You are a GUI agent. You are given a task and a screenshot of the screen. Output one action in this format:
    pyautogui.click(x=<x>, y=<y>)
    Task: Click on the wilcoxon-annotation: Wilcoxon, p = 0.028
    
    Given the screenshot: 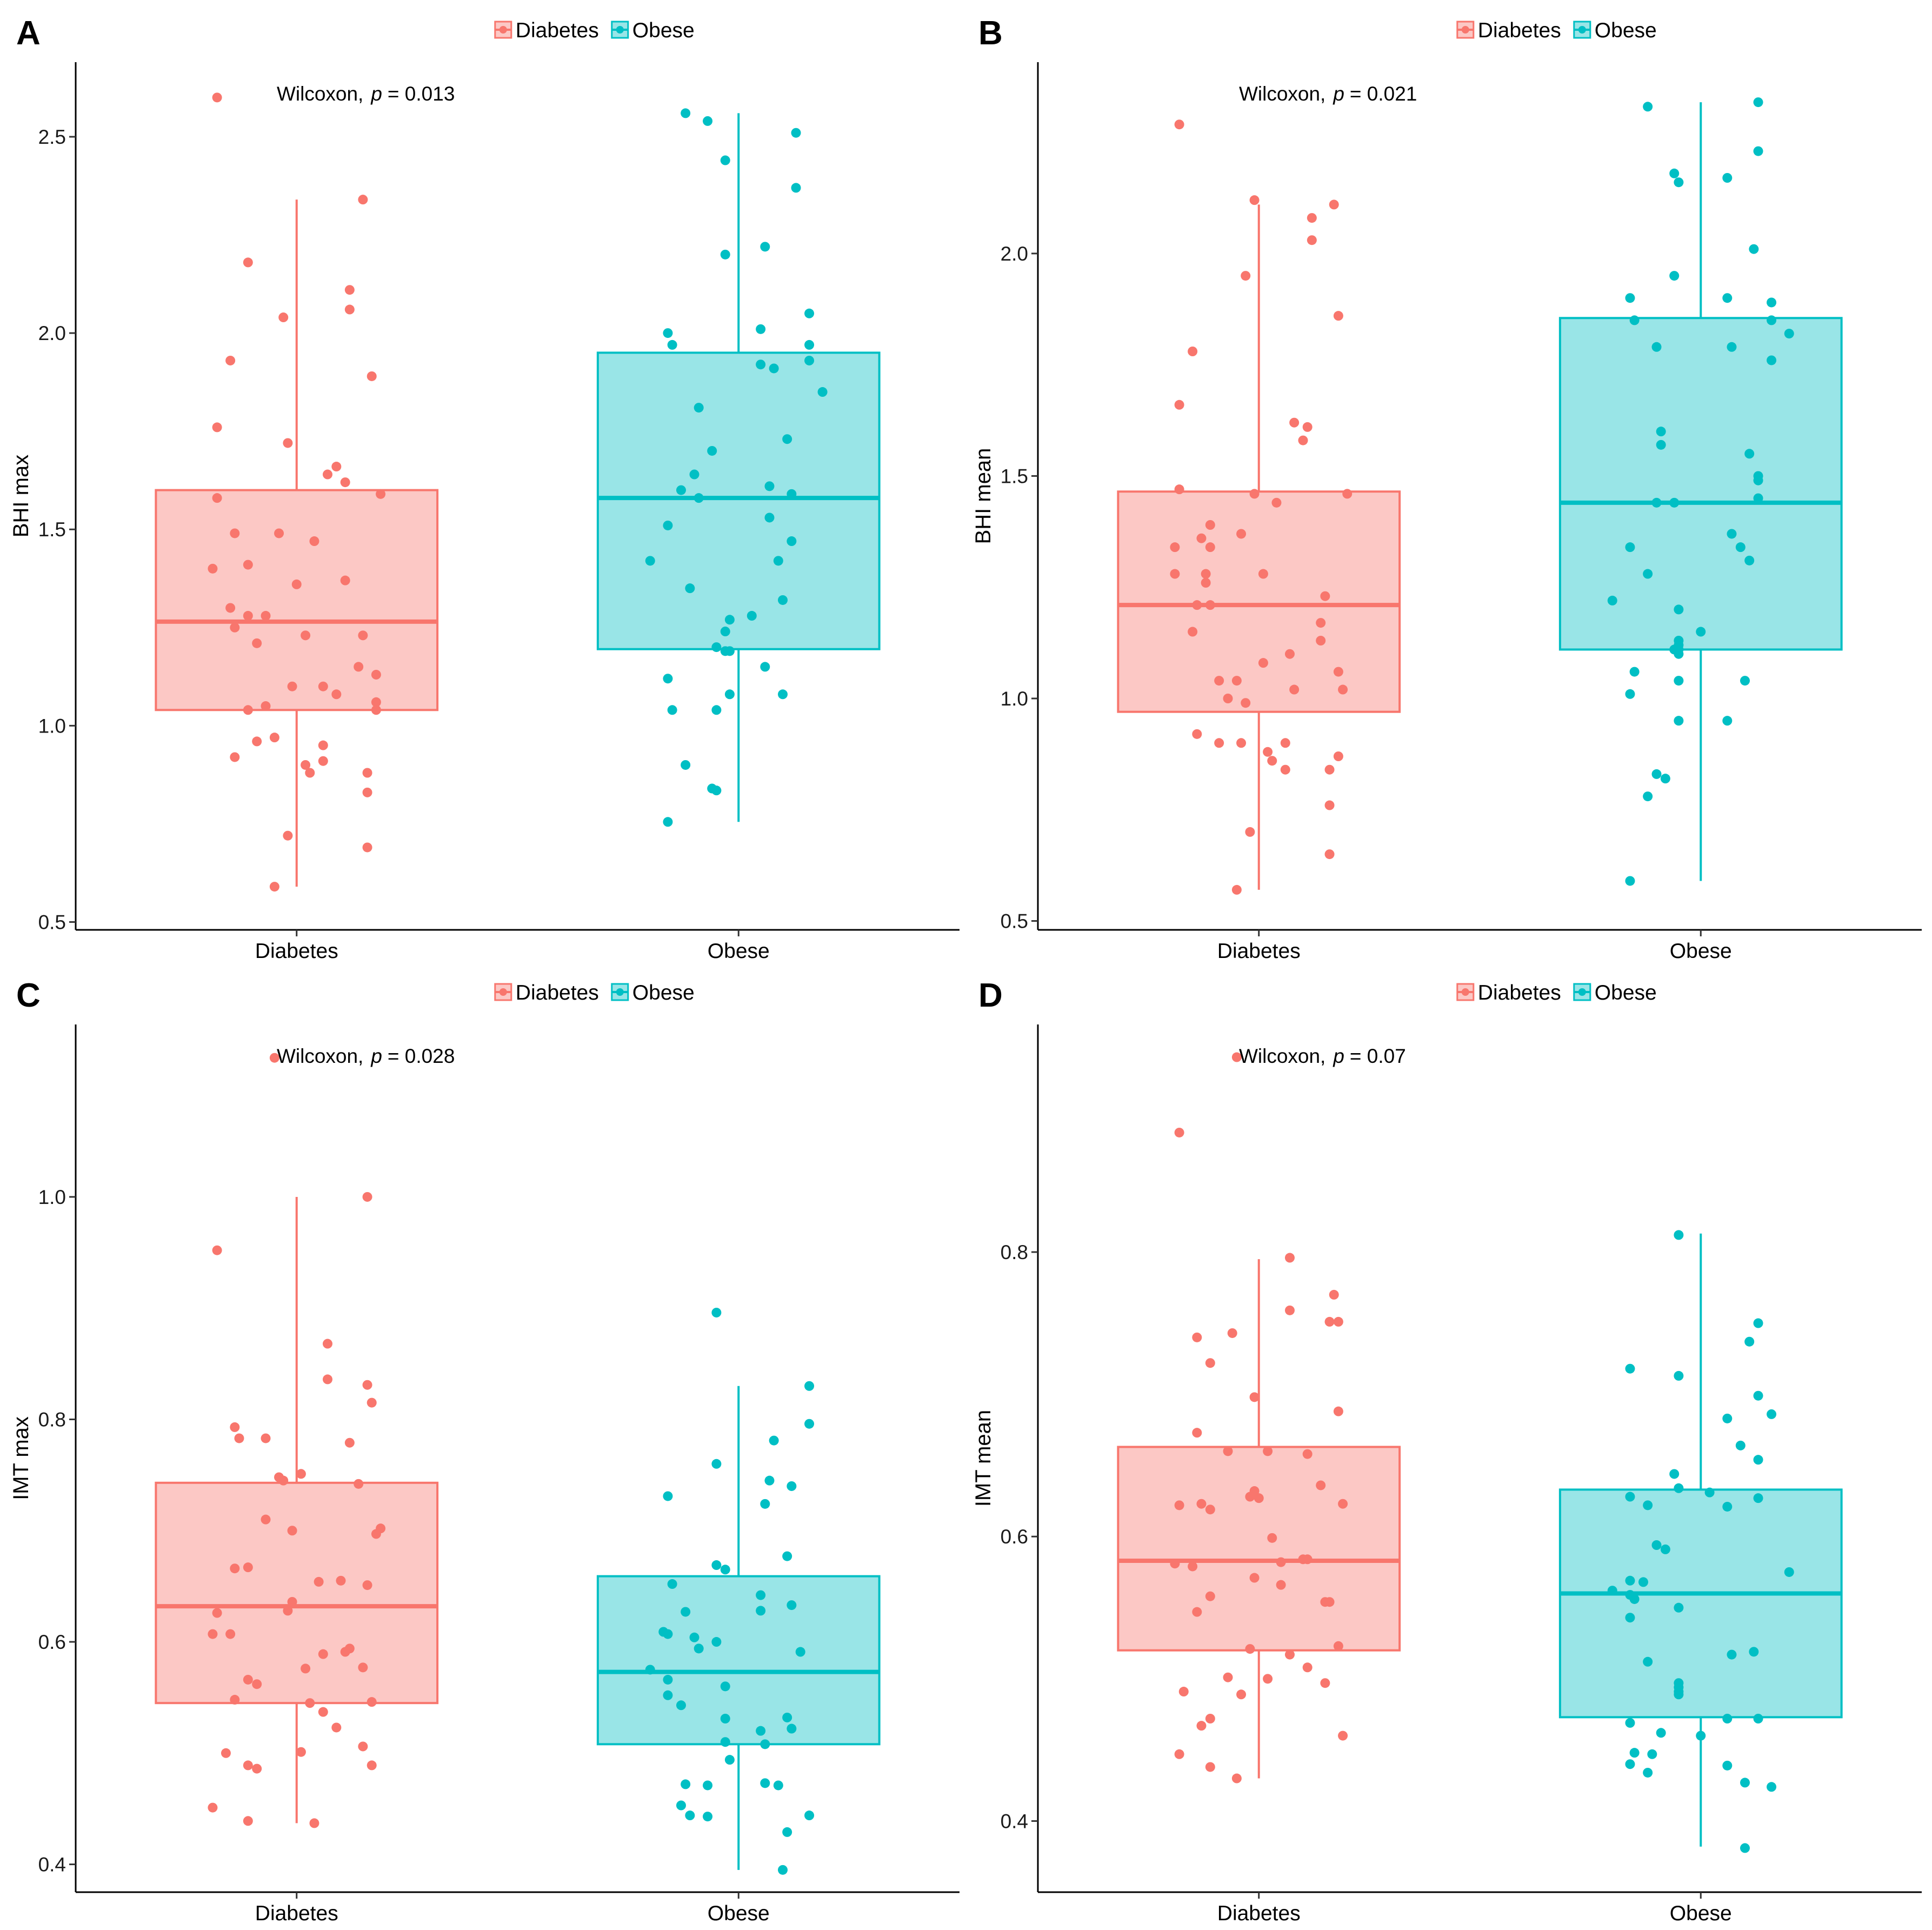 What is the action you would take?
    pyautogui.click(x=366, y=1056)
    